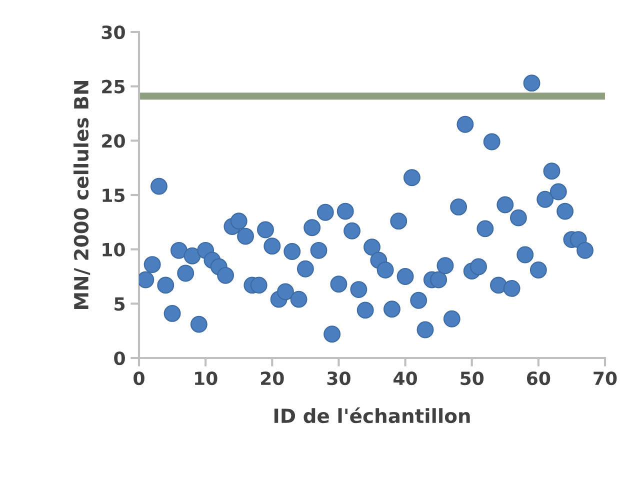 The width and height of the screenshot is (633, 481). Describe the element at coordinates (119, 358) in the screenshot. I see `y-tick-label: 0` at that location.